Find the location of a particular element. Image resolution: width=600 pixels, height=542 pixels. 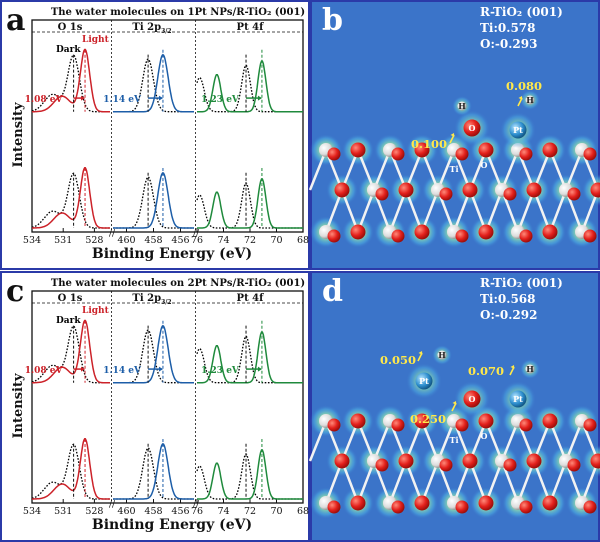

charge-label: 0.050 is located at coordinates (398, 360).